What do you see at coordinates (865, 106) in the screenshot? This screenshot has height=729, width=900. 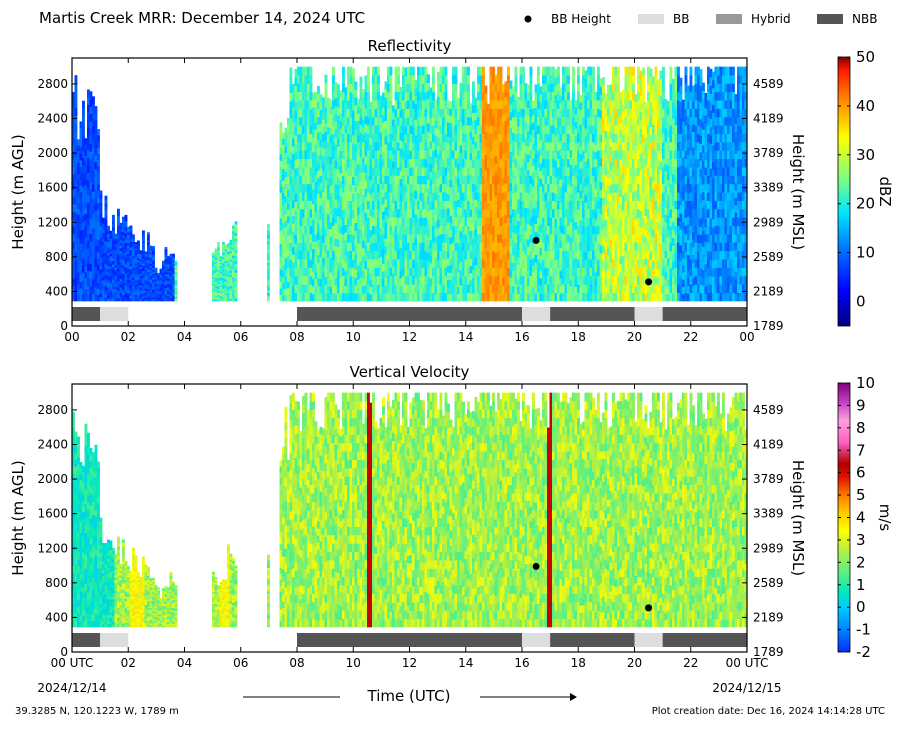 I see `panelrefl-colorbar-tick-label: 40` at bounding box center [865, 106].